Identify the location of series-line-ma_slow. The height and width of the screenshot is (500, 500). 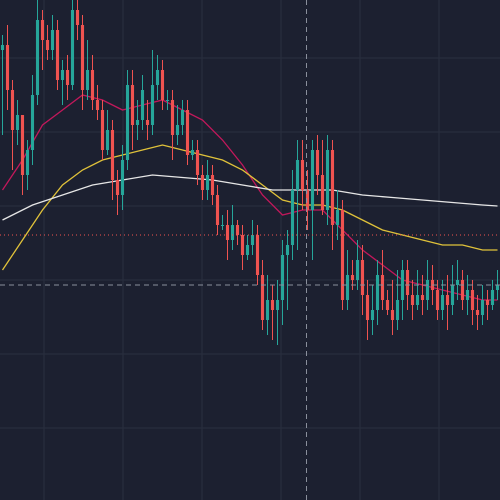
(250, 197).